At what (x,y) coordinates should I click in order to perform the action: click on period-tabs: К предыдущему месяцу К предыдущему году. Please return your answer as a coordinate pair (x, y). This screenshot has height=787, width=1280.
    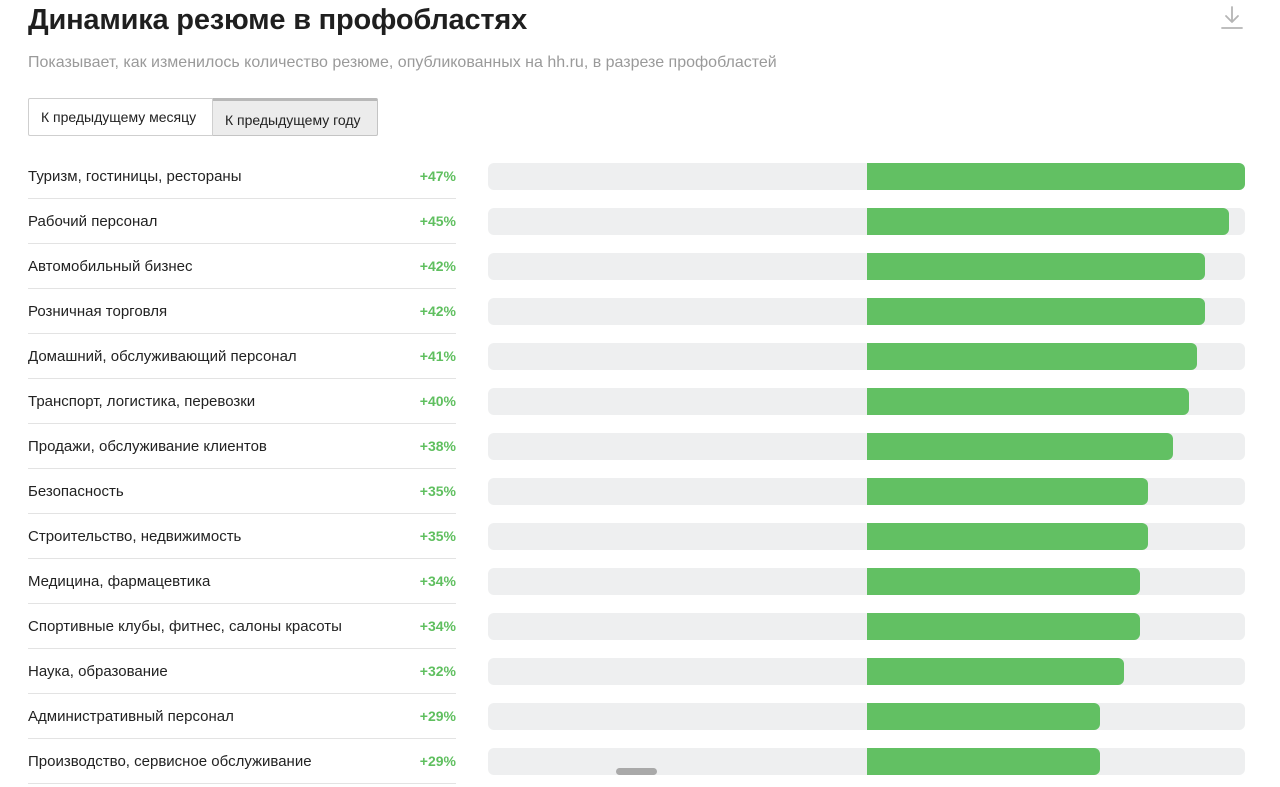
    Looking at the image, I should click on (203, 117).